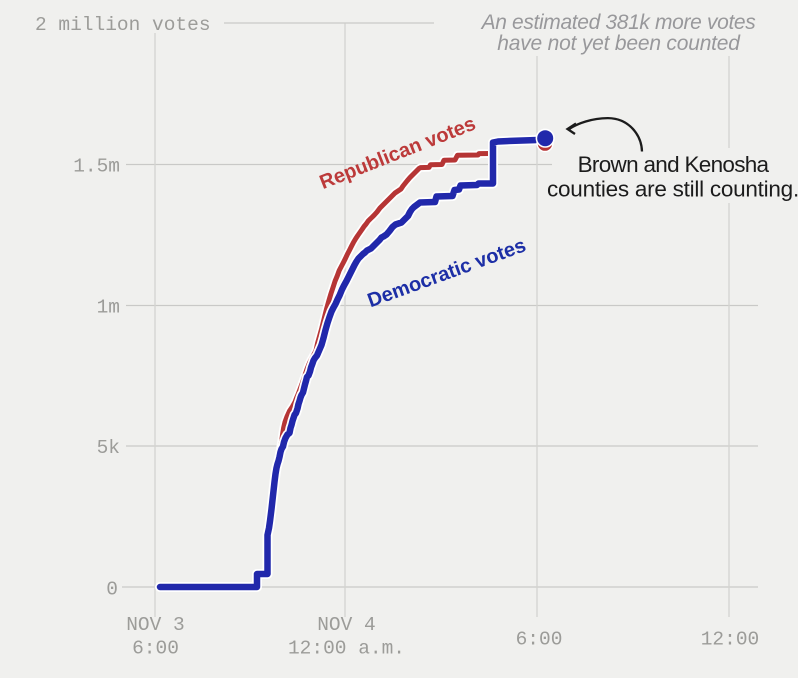  Describe the element at coordinates (672, 189) in the screenshot. I see `svg-text: counties are still counting.` at that location.